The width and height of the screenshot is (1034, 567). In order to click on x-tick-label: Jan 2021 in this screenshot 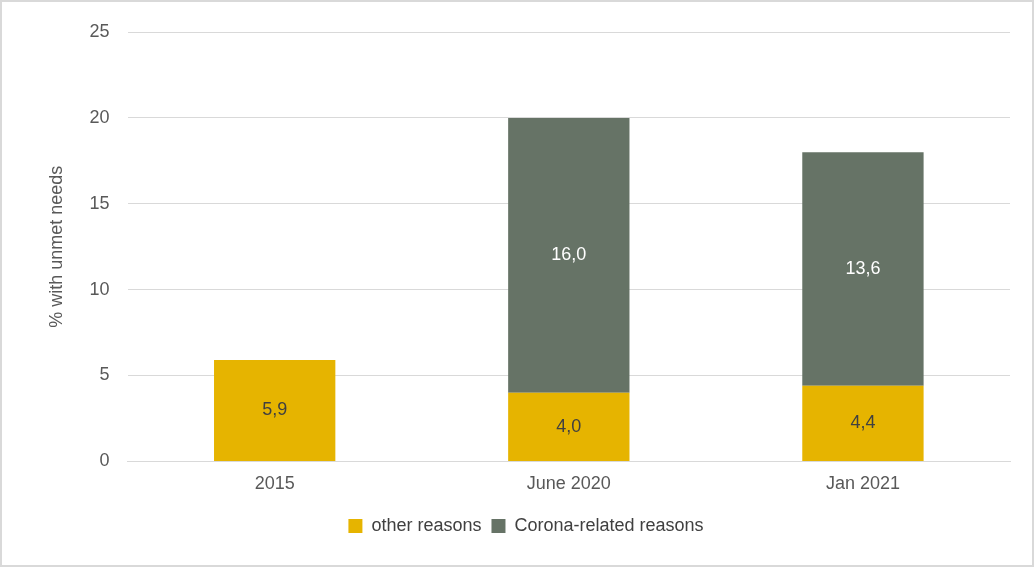, I will do `click(862, 483)`.